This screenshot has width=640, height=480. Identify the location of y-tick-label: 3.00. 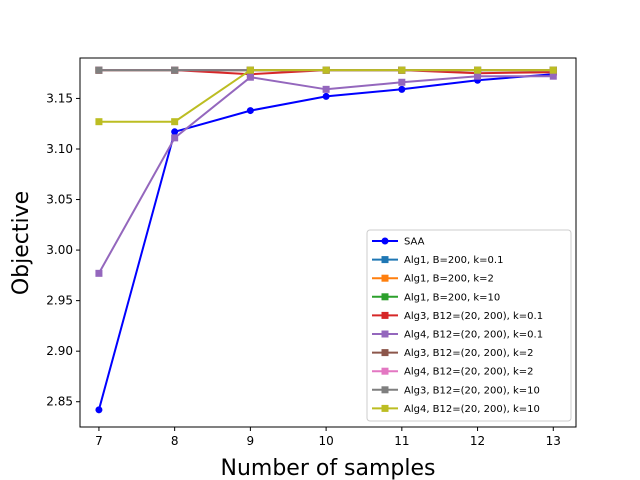
(59, 250).